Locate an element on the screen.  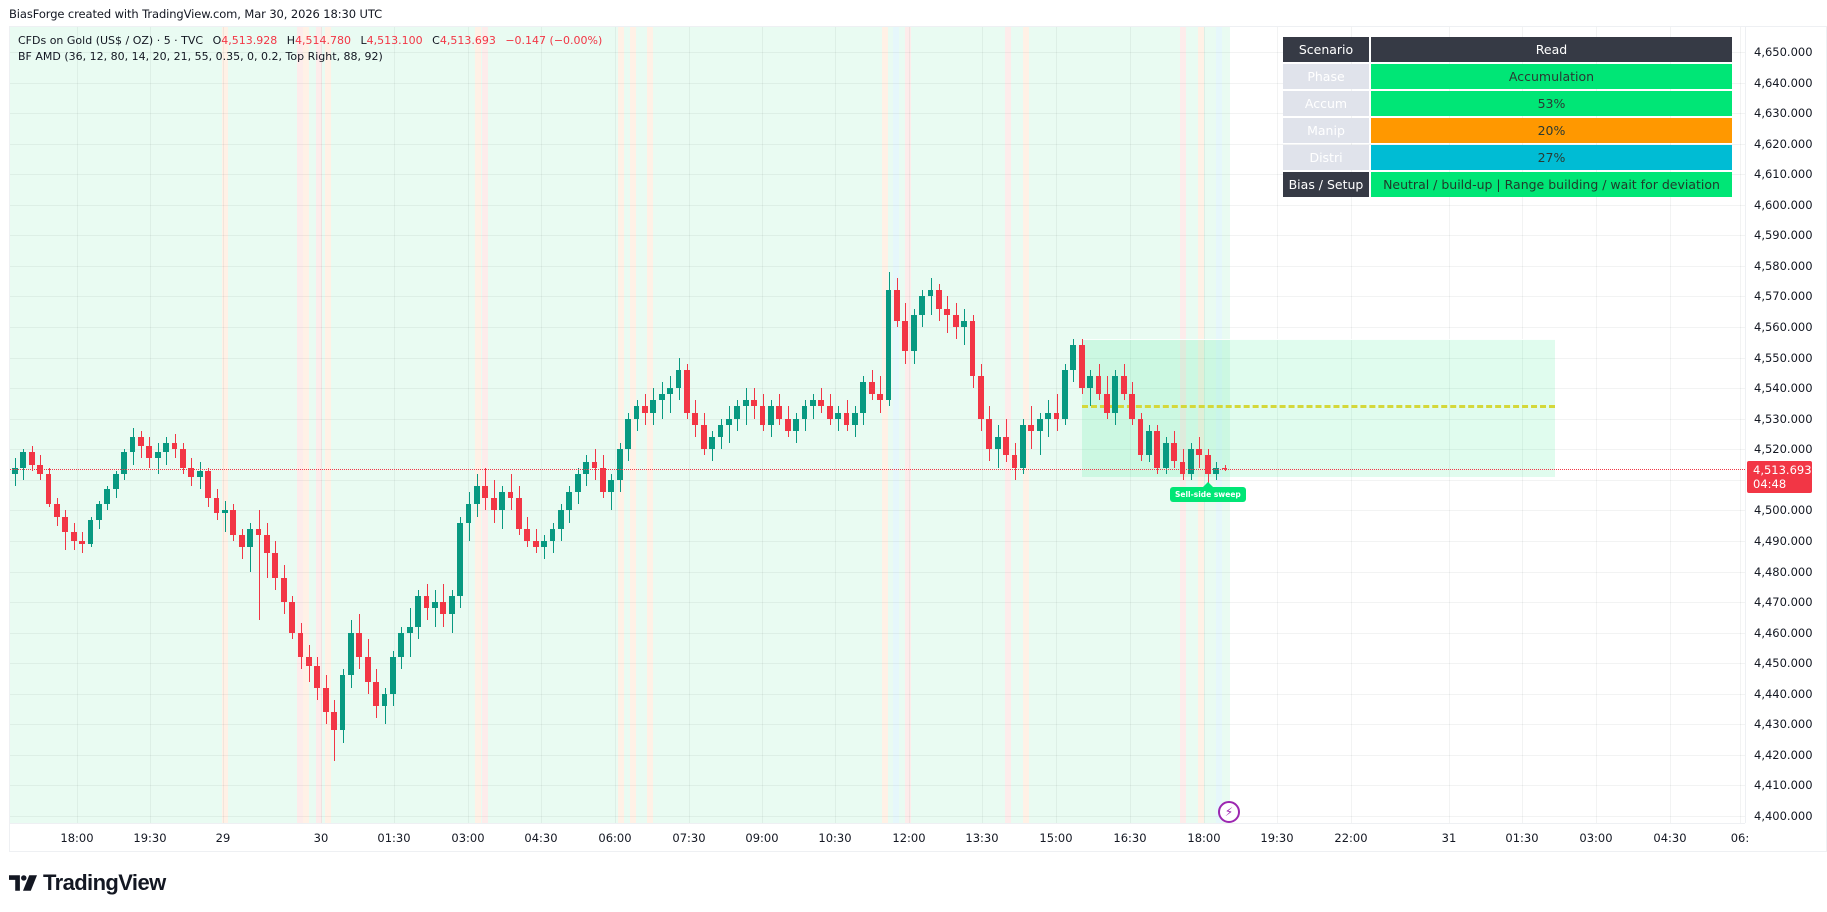
tradingview-logo: TradingView is located at coordinates (87, 883).